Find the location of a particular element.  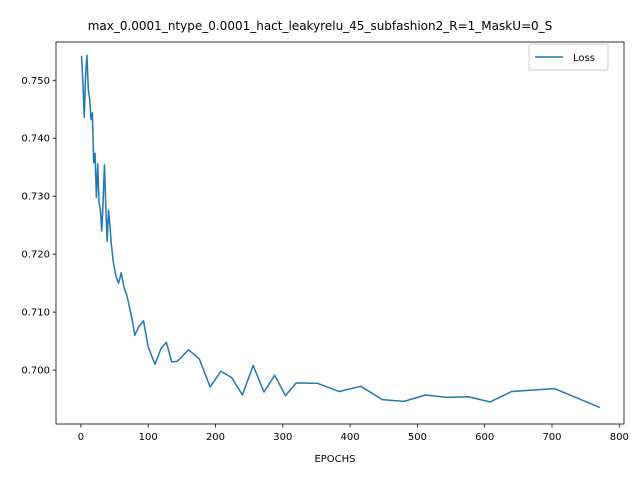

y-tick-label: 0.750 is located at coordinates (35, 81).